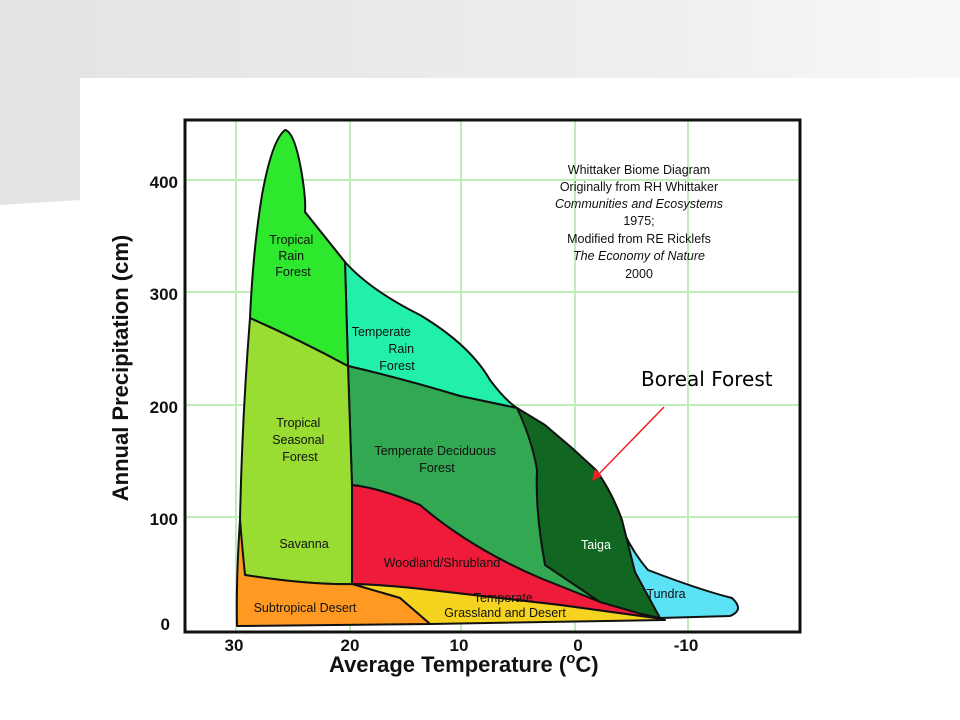 The height and width of the screenshot is (720, 960). Describe the element at coordinates (120, 368) in the screenshot. I see `y-axis-label: Annual Precipitation (cm)` at that location.